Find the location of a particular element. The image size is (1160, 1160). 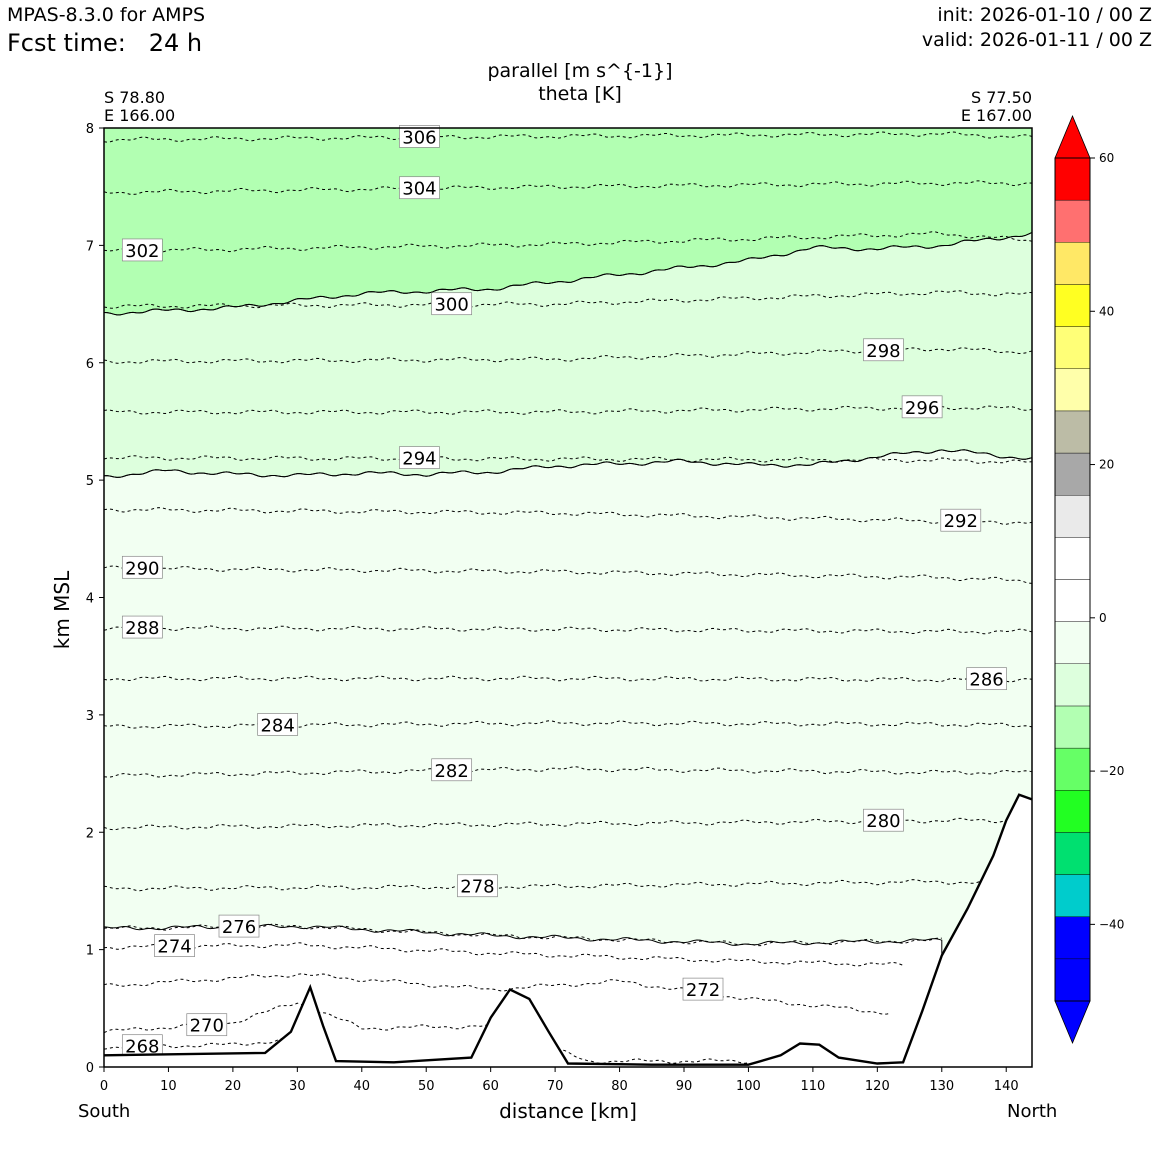

init-time: init: 2026-01-10 / 00 Z is located at coordinates (1044, 15).